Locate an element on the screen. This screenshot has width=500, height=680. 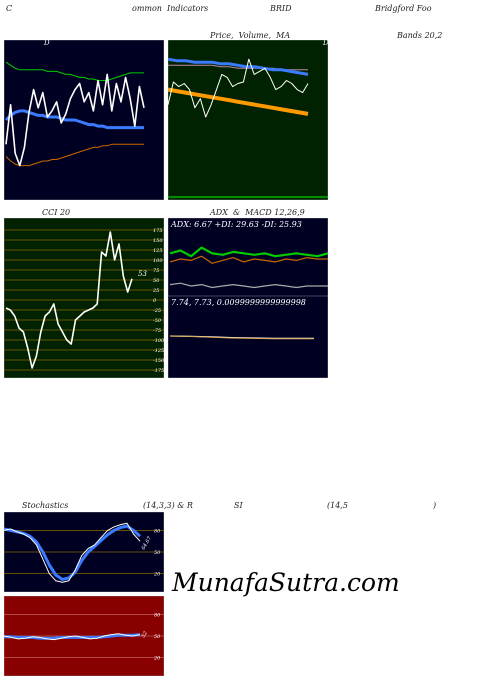
cci-header: CCI 20 is located at coordinates (56, 212).